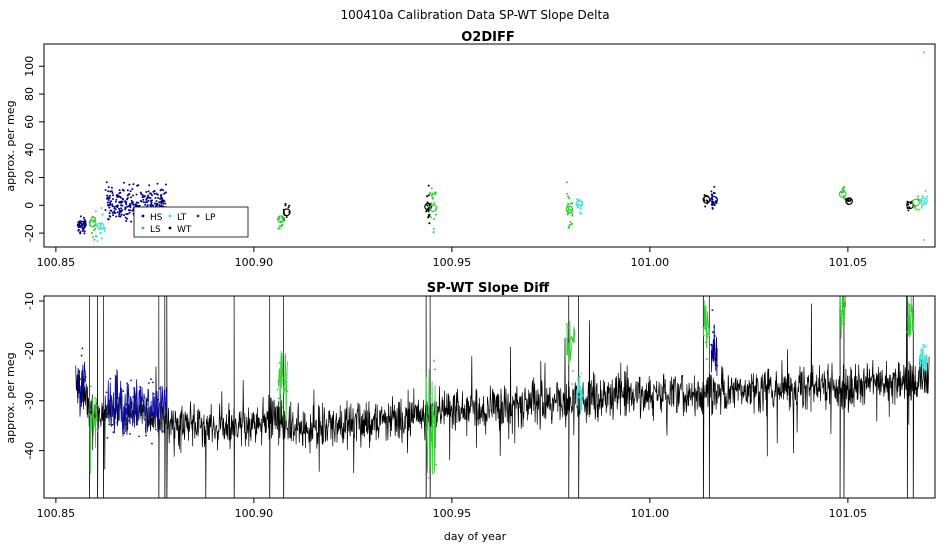 This screenshot has height=550, width=950. I want to click on o2diff-x-tick-label: 100.85, so click(56, 262).